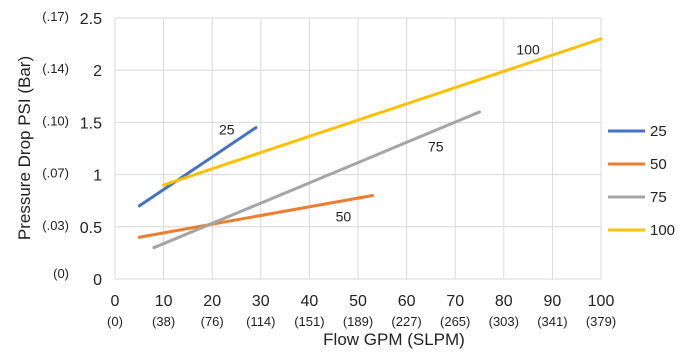 The image size is (694, 355). Describe the element at coordinates (115, 301) in the screenshot. I see `x-tick-label: 0` at that location.